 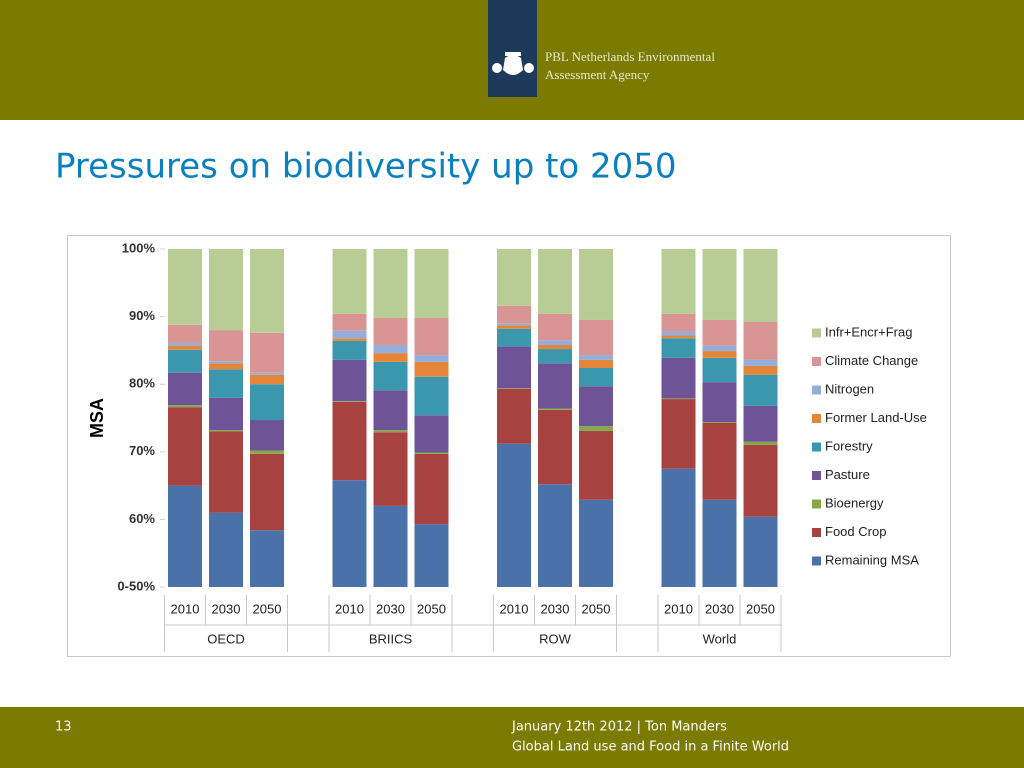 I want to click on y-tick-label: 70%, so click(x=142, y=450).